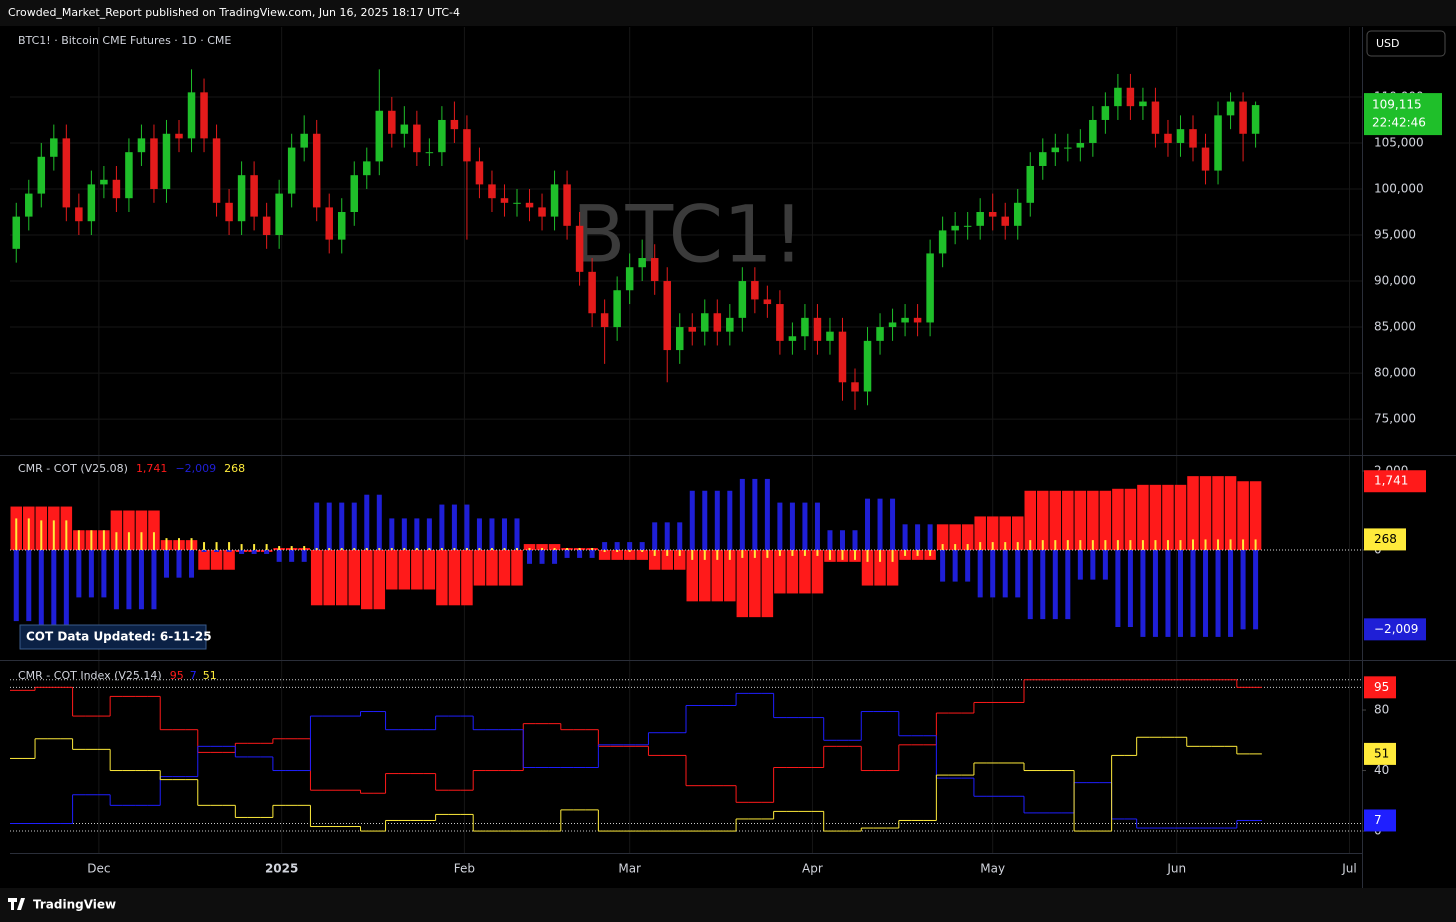 This screenshot has width=1456, height=922. Describe the element at coordinates (90, 675) in the screenshot. I see `indicator-title: CMR - COT Index (V25.14)` at that location.